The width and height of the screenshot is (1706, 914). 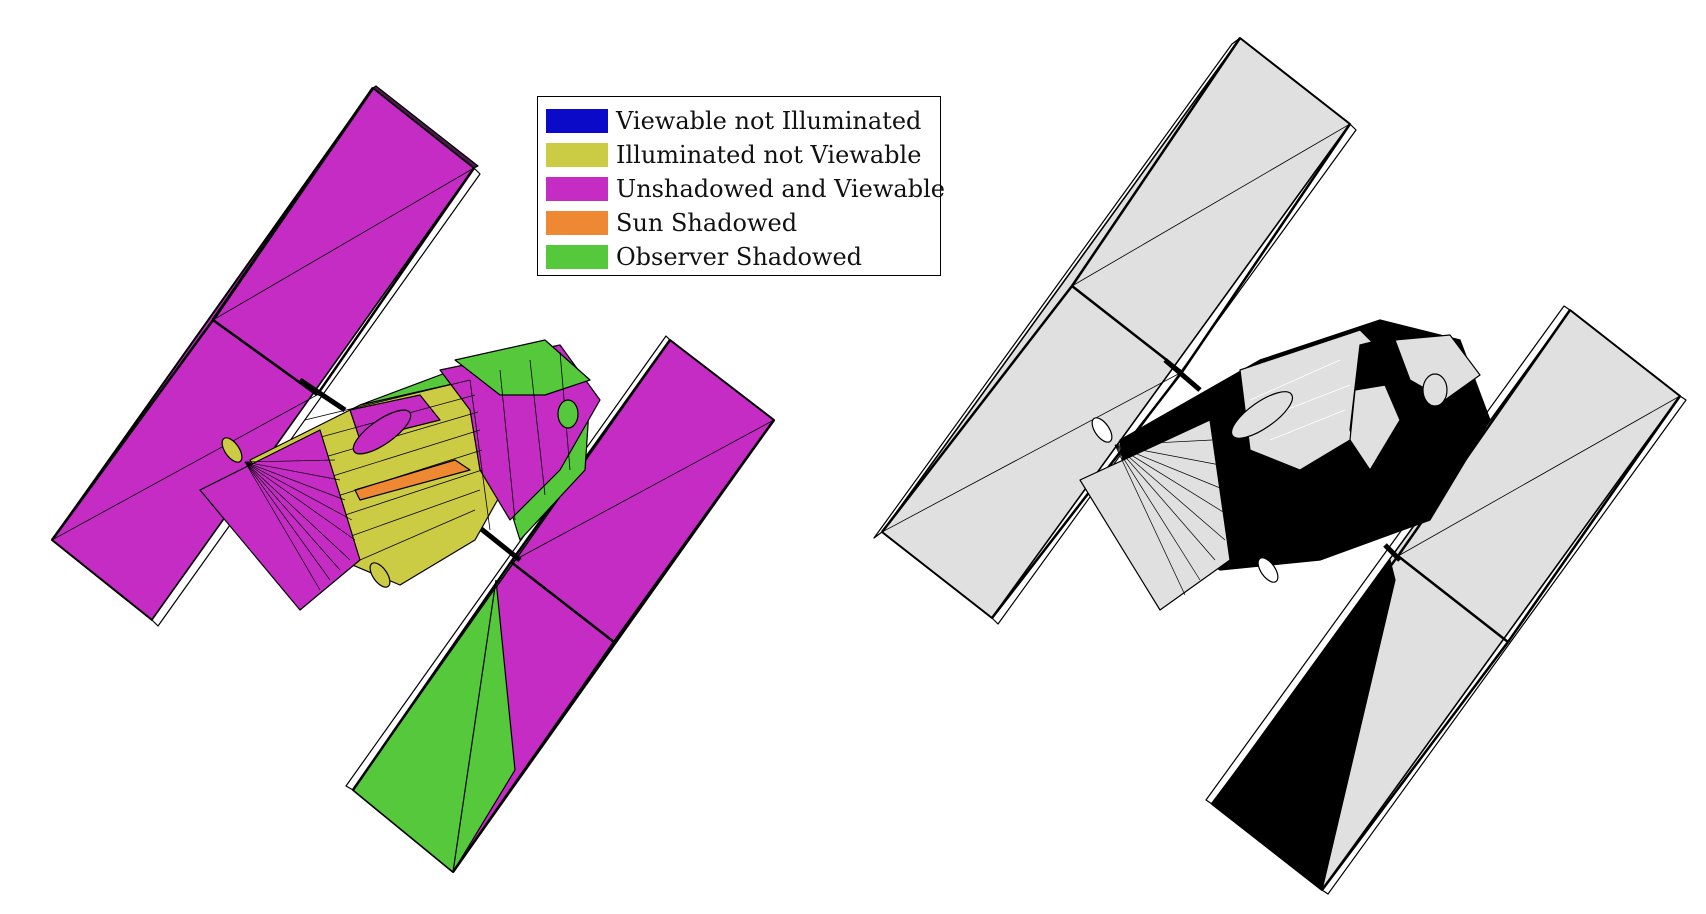 I want to click on legend-item: Observer Shadowed, so click(x=743, y=257).